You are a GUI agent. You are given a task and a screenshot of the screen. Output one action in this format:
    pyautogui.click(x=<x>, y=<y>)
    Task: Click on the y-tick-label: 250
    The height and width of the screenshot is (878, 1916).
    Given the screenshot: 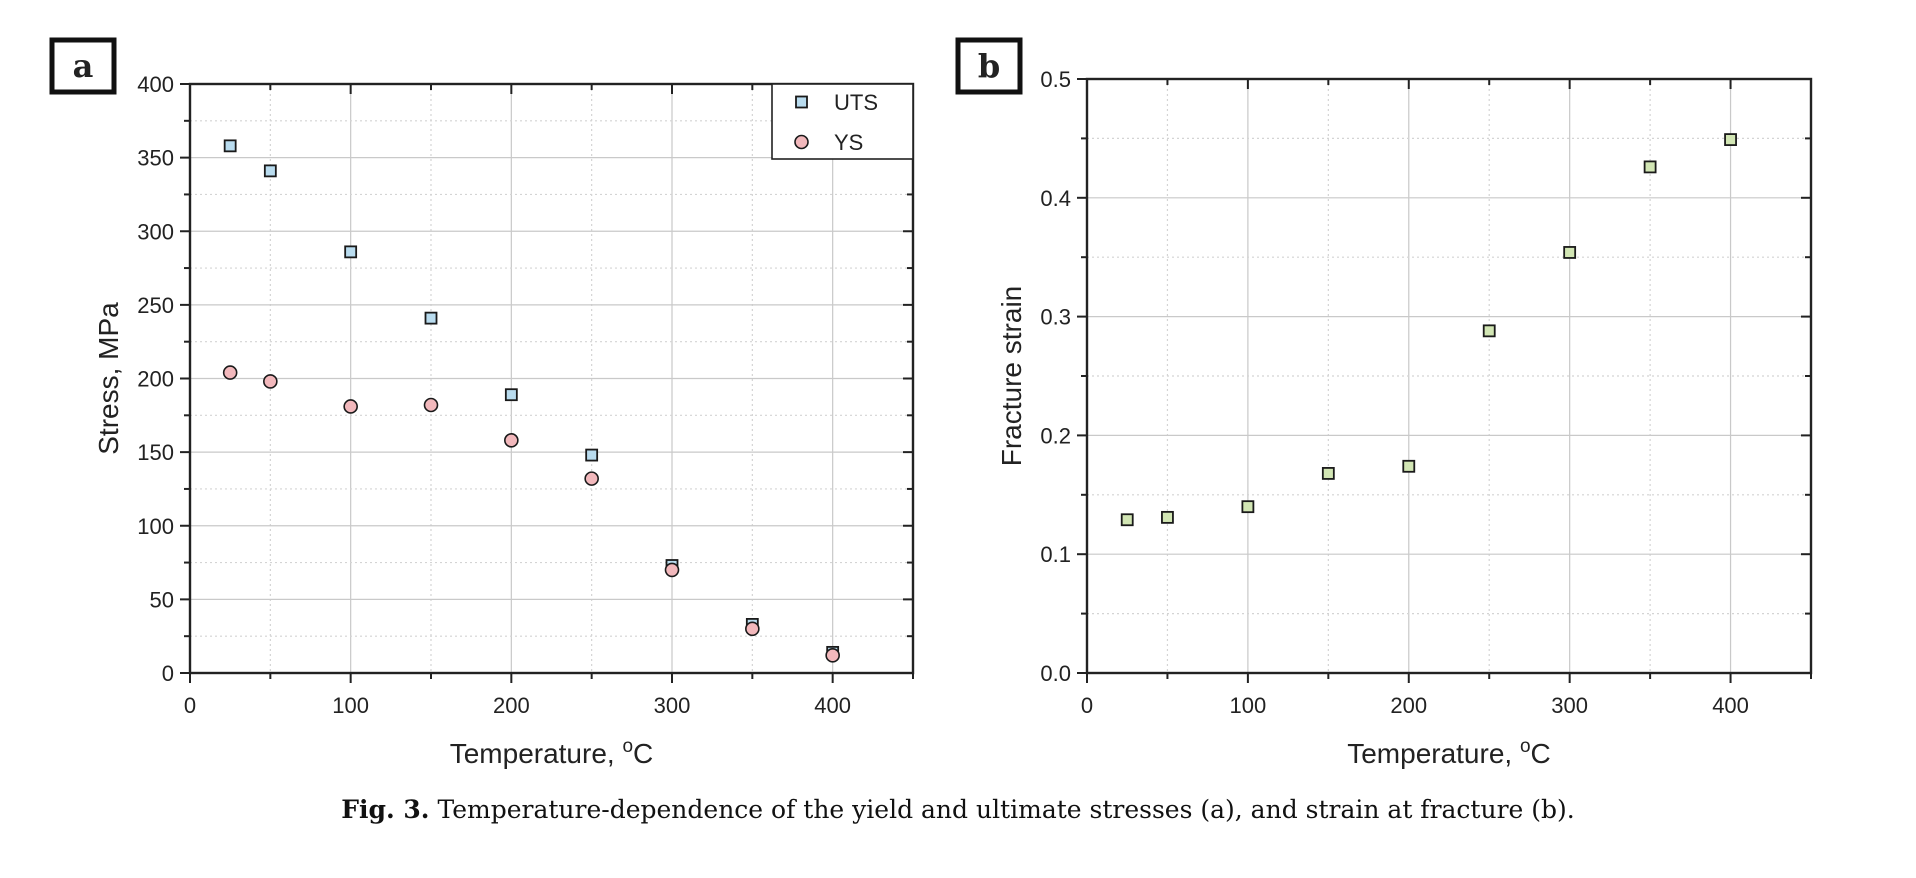 What is the action you would take?
    pyautogui.click(x=155, y=305)
    